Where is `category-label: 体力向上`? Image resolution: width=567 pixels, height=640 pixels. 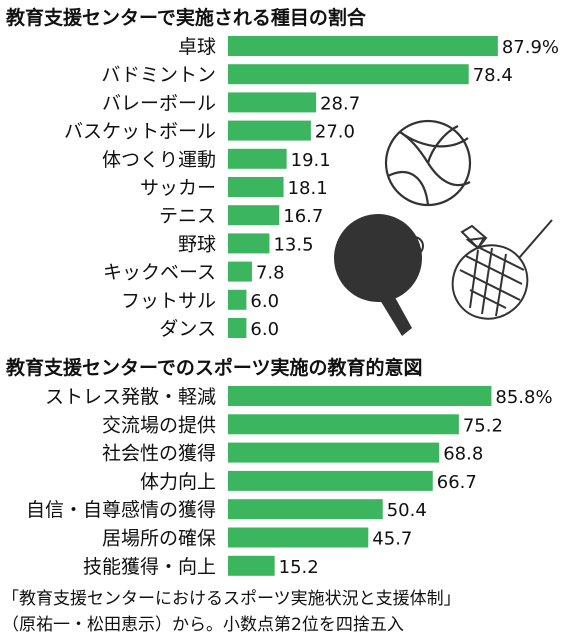
category-label: 体力向上 is located at coordinates (178, 482).